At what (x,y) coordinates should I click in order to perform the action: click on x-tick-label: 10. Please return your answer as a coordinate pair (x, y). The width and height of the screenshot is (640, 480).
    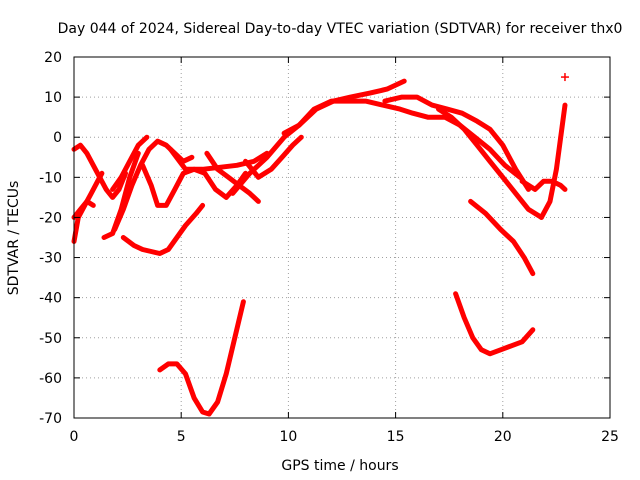
    Looking at the image, I should click on (288, 437).